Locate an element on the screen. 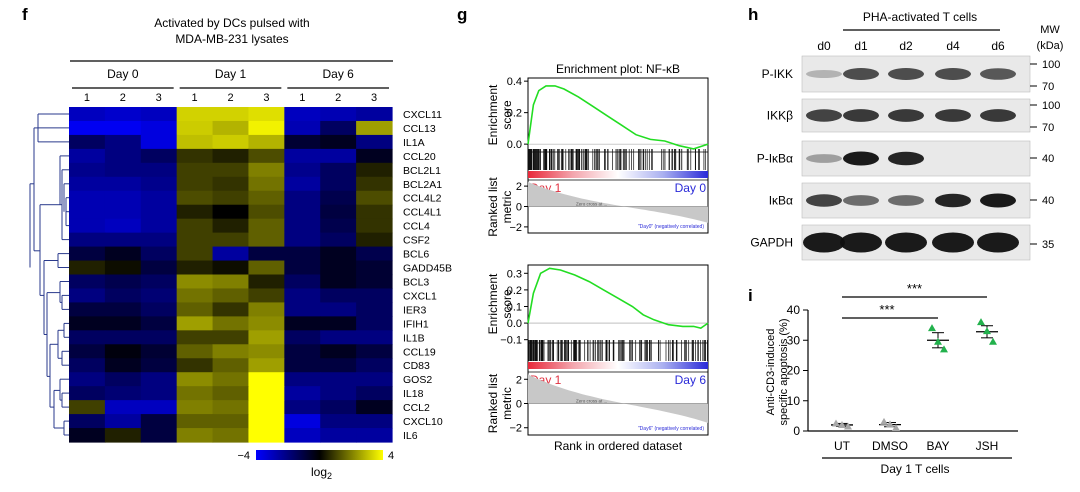 This screenshot has height=492, width=1080. chart-x-tick-label-bay: BAY is located at coordinates (937, 446).